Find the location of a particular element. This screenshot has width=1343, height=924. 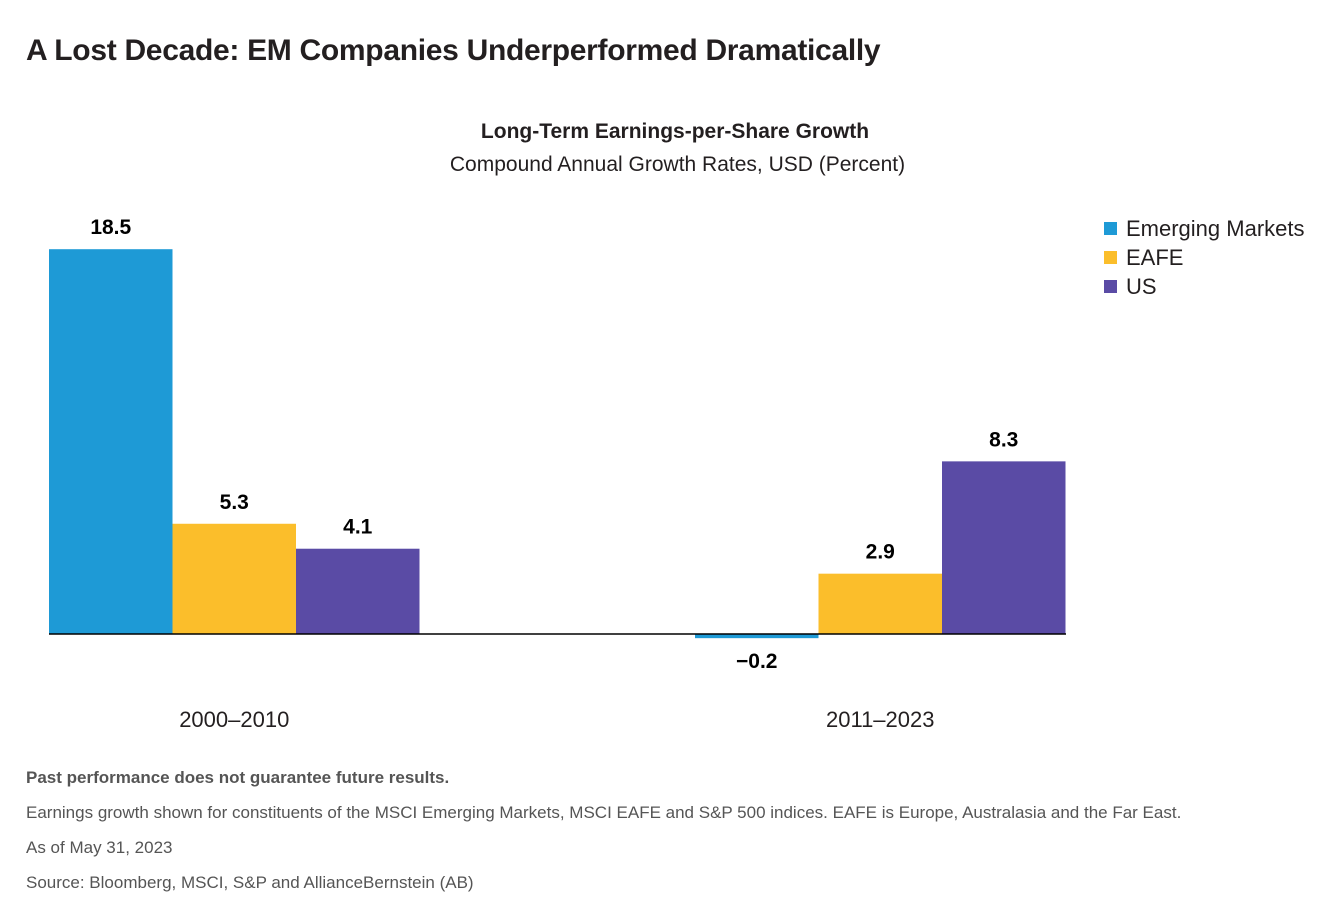

legend-swatch-eafe is located at coordinates (1110, 257).